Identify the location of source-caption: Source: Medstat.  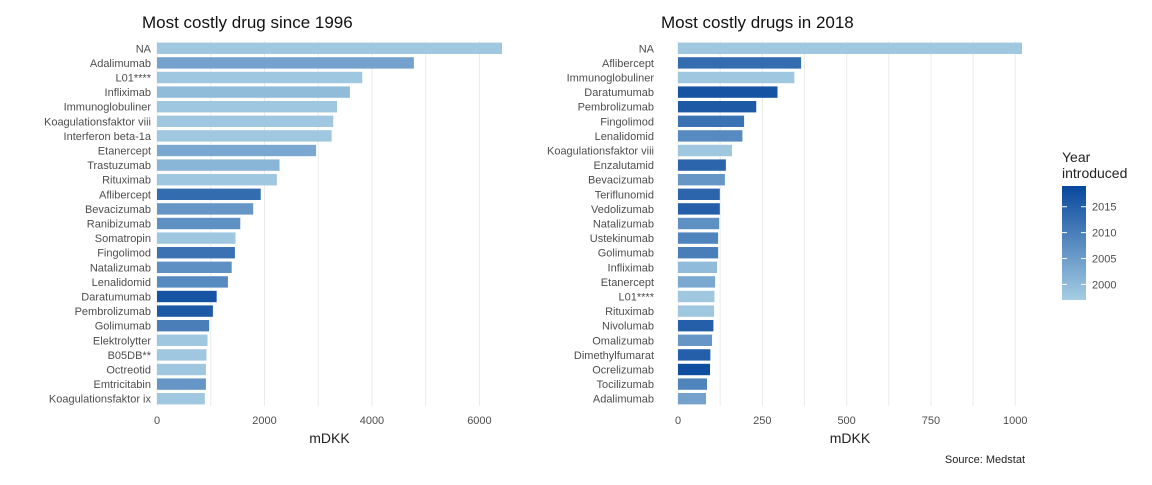
(985, 460).